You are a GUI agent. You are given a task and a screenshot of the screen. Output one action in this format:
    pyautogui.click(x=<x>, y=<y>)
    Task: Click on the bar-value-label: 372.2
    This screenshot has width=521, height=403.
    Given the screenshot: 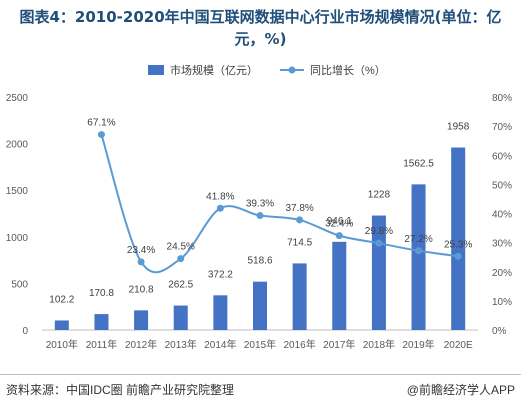 What is the action you would take?
    pyautogui.click(x=220, y=274)
    